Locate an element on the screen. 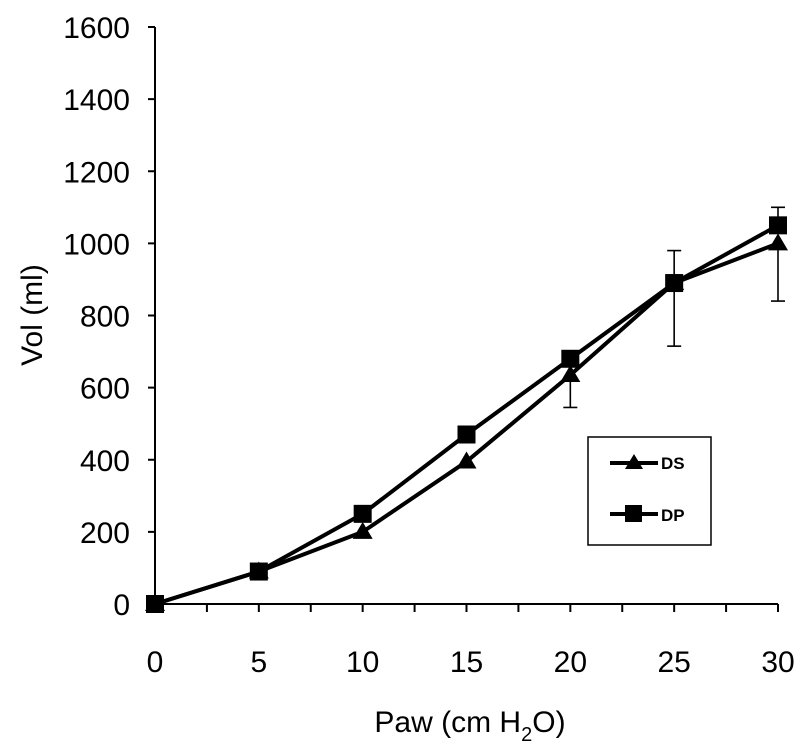  error-bars is located at coordinates (674, 307).